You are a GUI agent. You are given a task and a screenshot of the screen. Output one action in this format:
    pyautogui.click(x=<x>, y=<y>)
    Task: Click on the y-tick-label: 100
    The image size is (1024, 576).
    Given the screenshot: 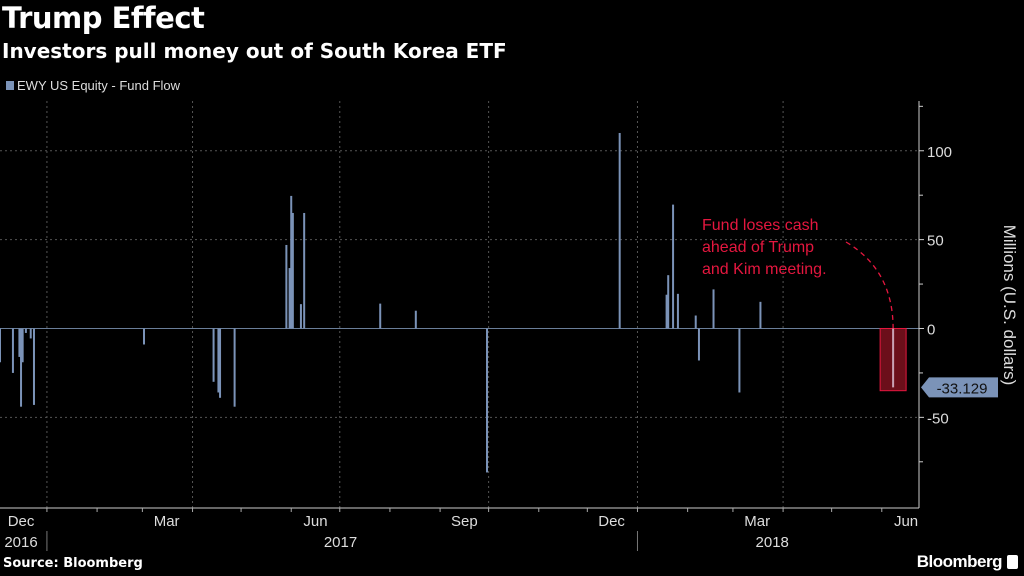 What is the action you would take?
    pyautogui.click(x=939, y=152)
    